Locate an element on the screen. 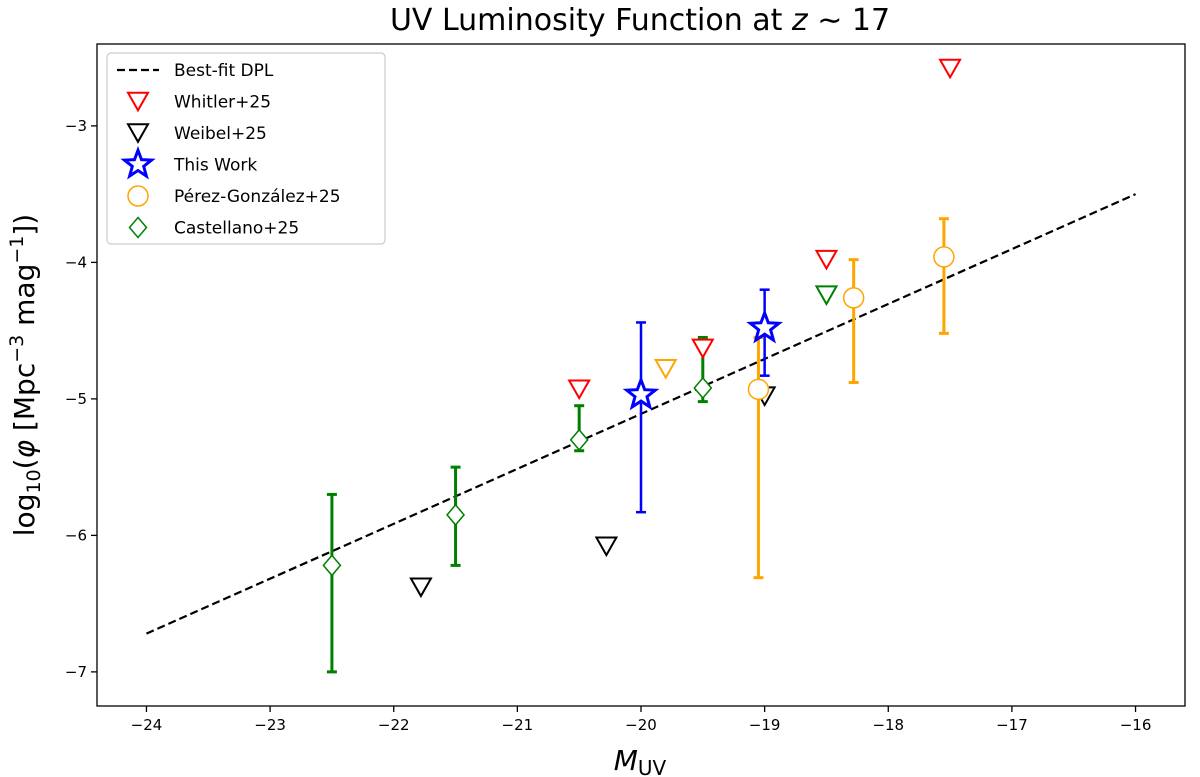 The height and width of the screenshot is (777, 1200). perez-gonzalez-25-limit-point is located at coordinates (666, 369).